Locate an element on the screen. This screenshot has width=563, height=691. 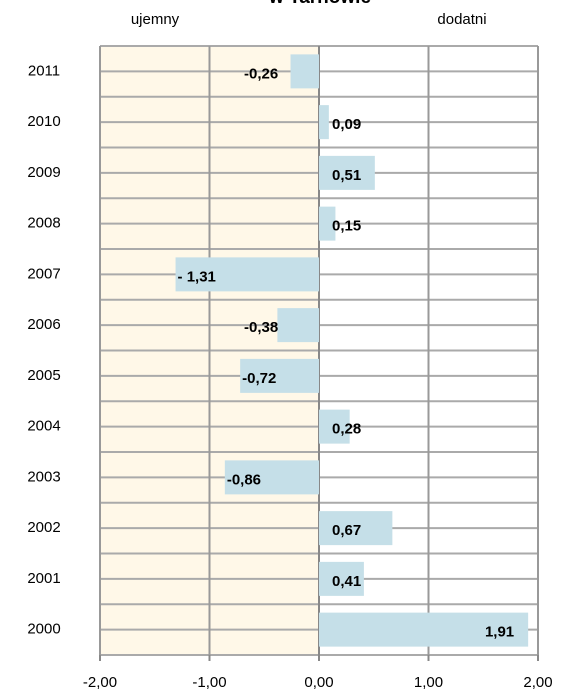
annotation: dodatni is located at coordinates (461, 19).